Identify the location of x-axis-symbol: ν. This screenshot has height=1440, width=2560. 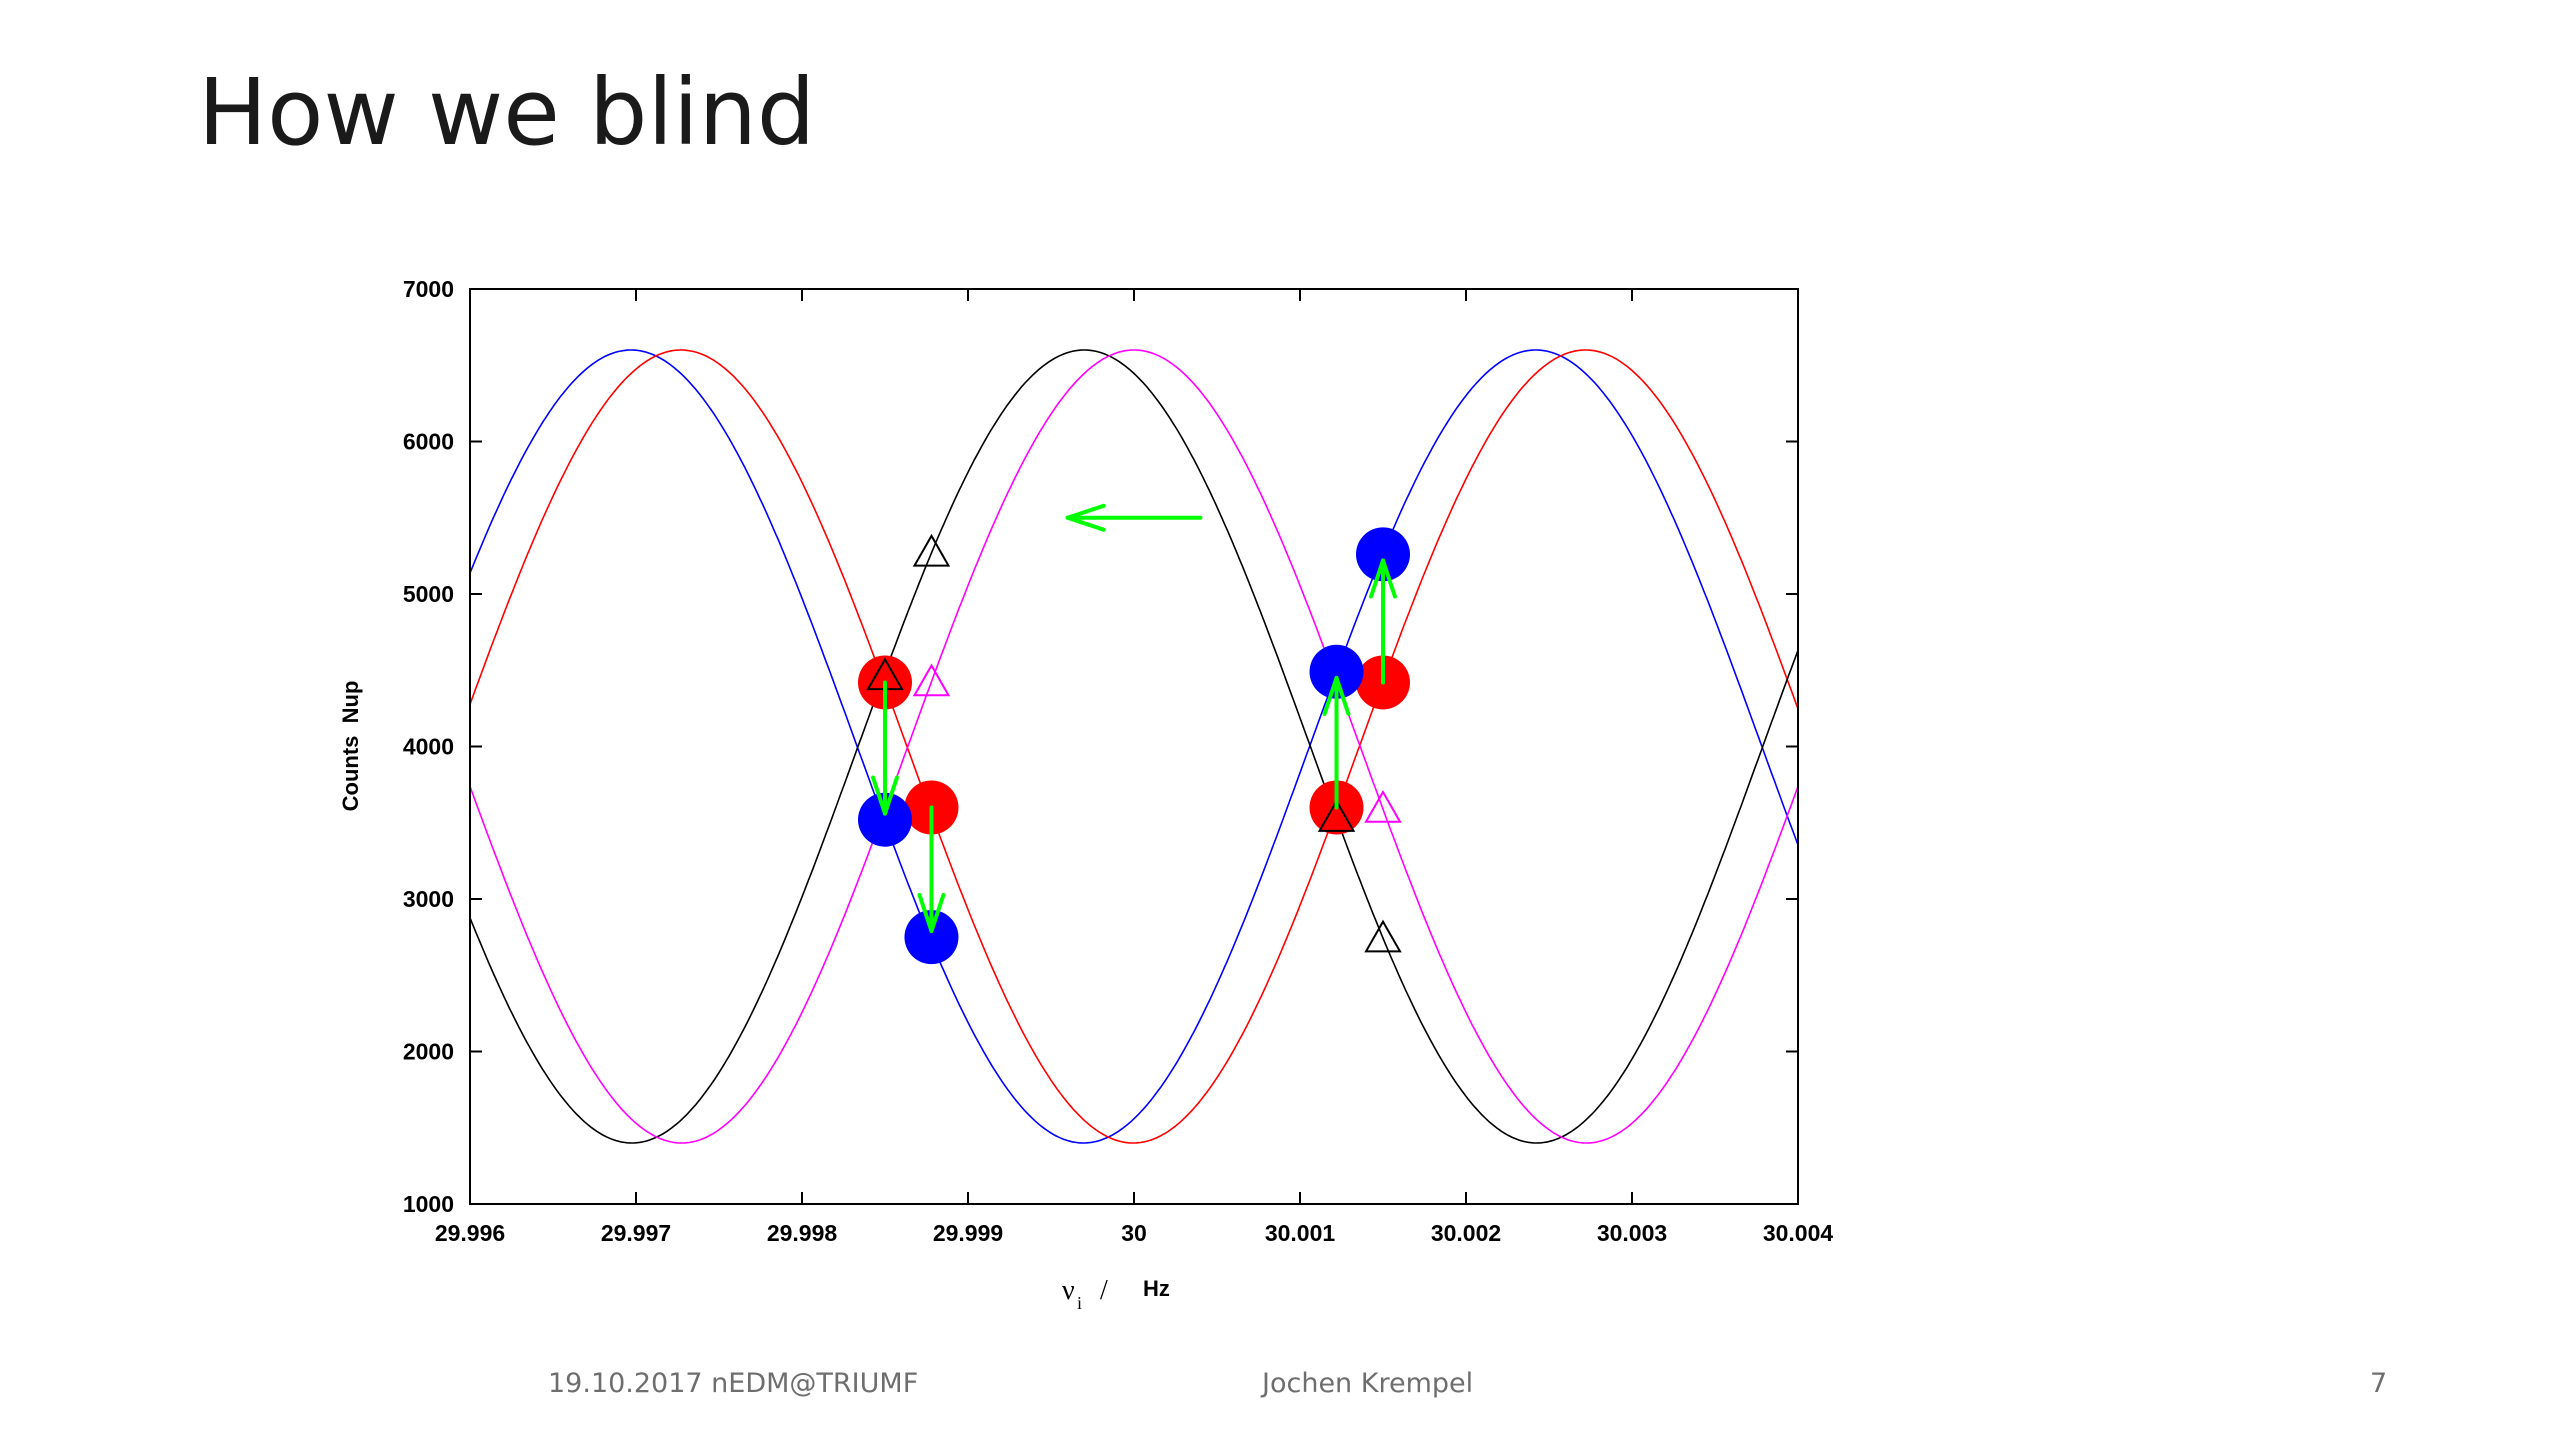
(1068, 1290).